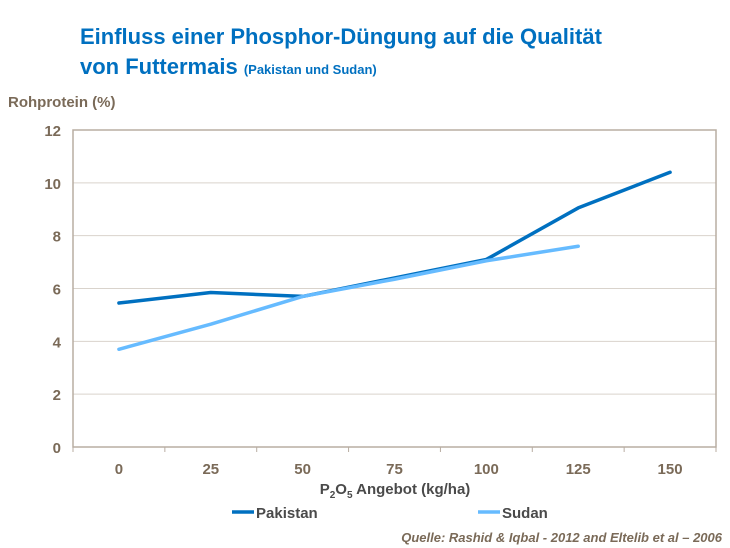  Describe the element at coordinates (119, 469) in the screenshot. I see `x-tick-label: 0` at that location.